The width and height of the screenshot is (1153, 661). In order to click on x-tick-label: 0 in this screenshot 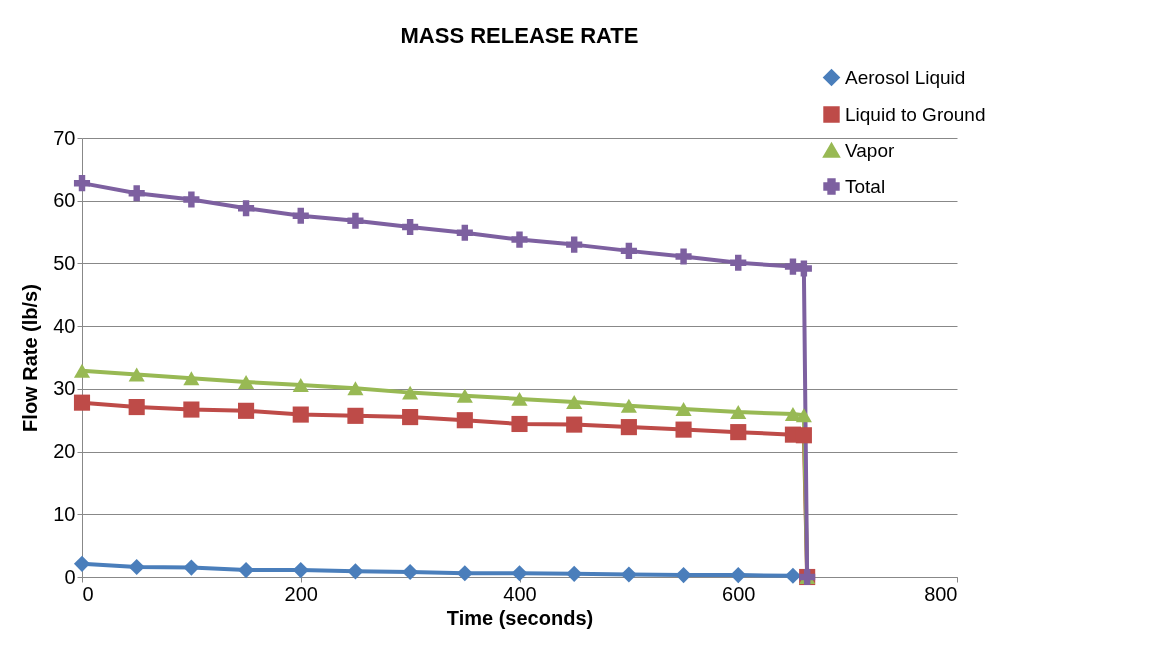, I will do `click(88, 593)`.